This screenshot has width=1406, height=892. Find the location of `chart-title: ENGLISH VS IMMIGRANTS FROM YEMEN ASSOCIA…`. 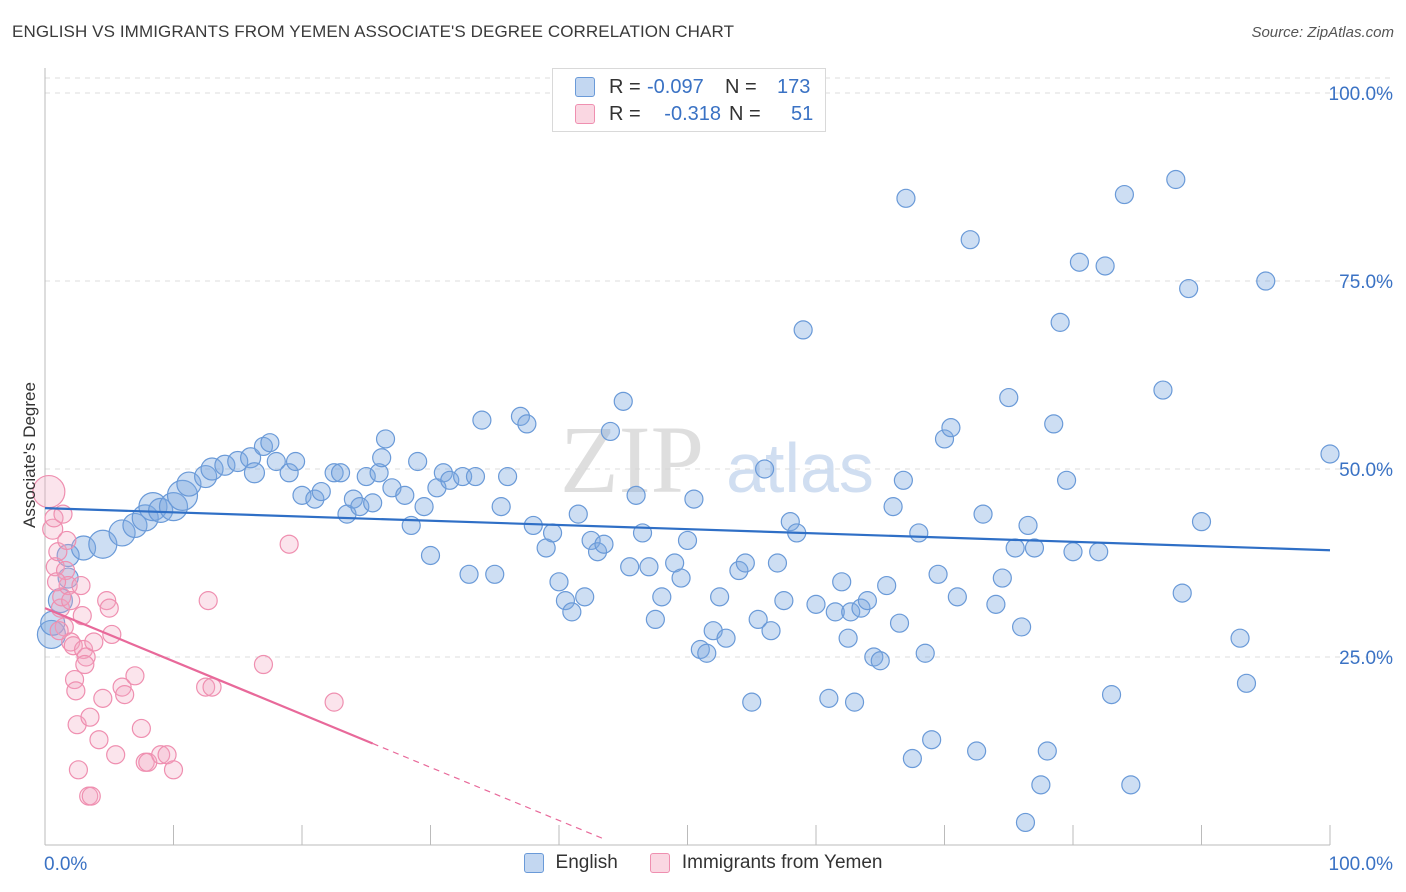

chart-title: ENGLISH VS IMMIGRANTS FROM YEMEN ASSOCIA… is located at coordinates (373, 31).